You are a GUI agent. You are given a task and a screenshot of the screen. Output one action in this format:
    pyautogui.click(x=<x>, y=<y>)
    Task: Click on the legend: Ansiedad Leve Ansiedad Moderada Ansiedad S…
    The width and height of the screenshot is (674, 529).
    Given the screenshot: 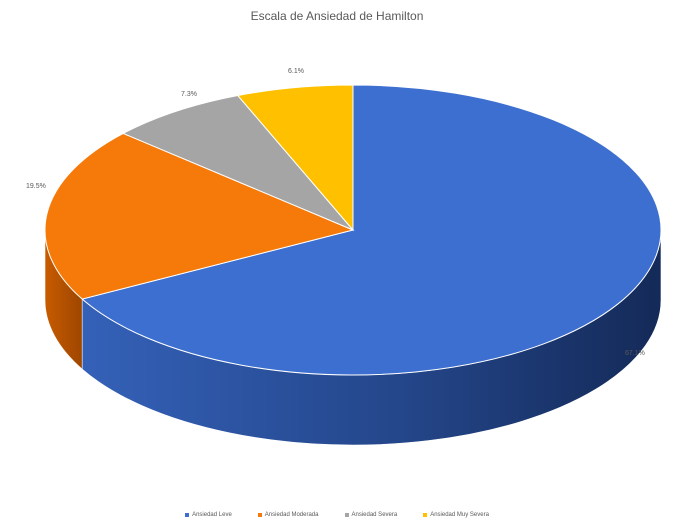 What is the action you would take?
    pyautogui.click(x=337, y=515)
    